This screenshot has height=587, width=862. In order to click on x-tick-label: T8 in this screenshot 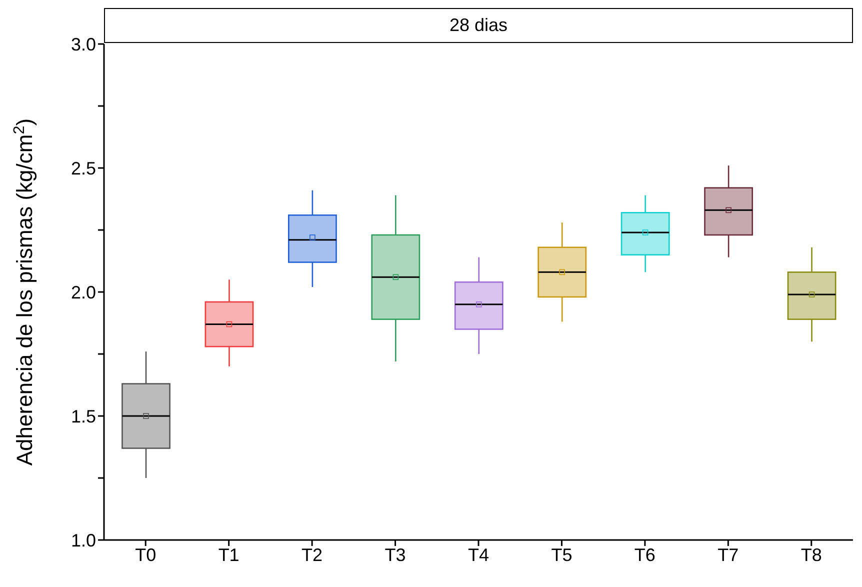, I will do `click(811, 554)`.